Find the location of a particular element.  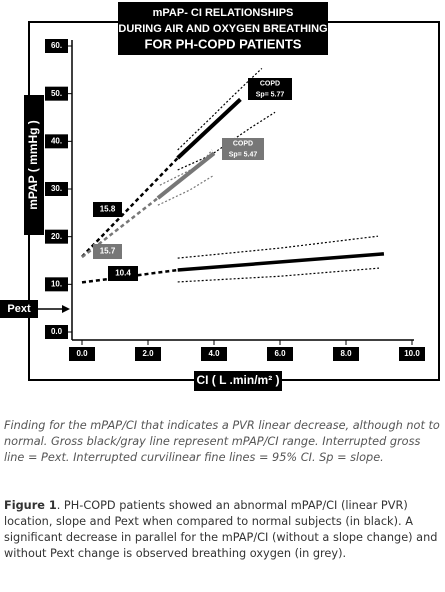

annotation-text: Sp= 5.47 is located at coordinates (243, 154).